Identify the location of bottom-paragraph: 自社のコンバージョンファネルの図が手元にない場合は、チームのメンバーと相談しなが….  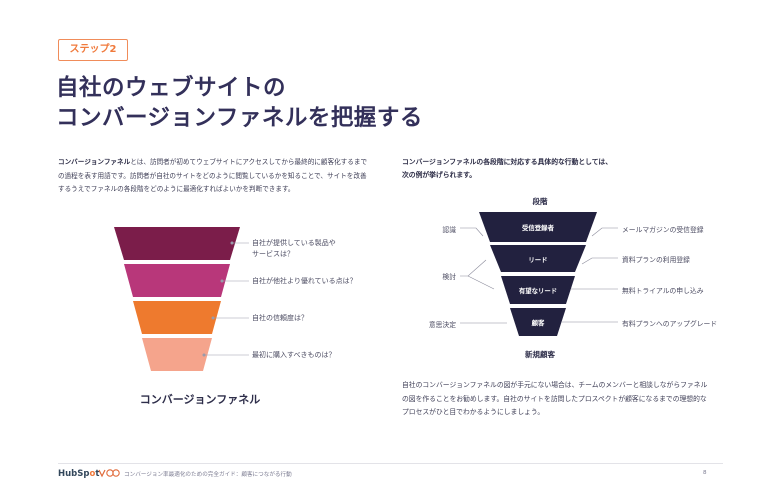
(555, 398).